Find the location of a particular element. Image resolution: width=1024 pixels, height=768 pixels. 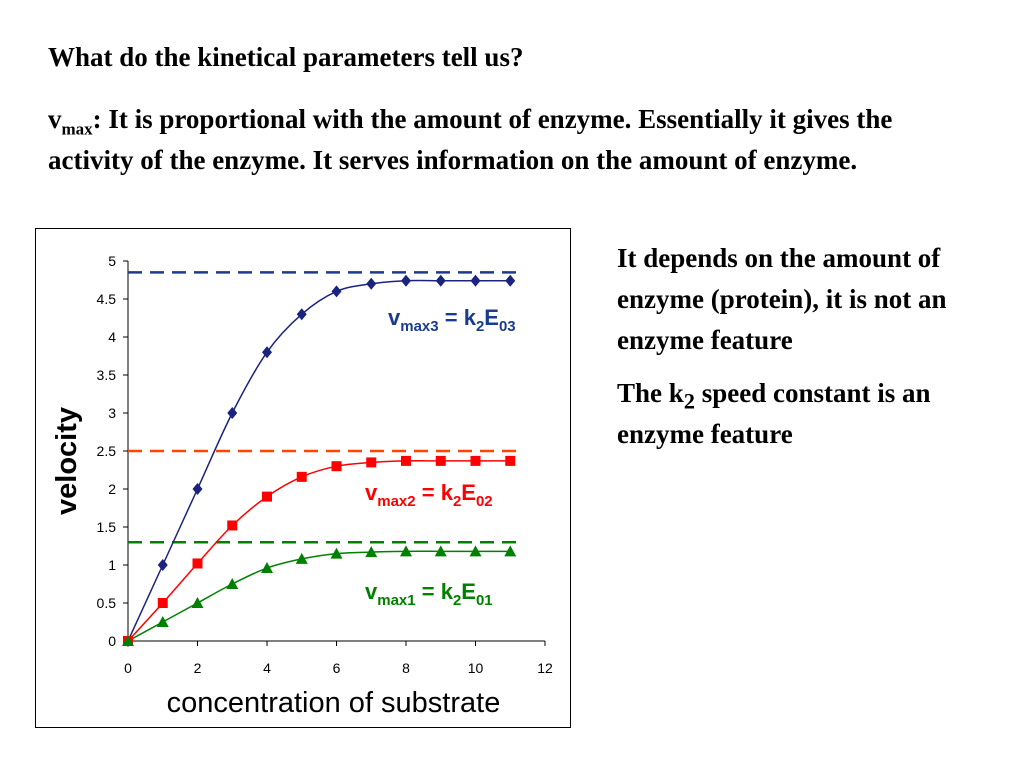

x-axis-title: concentration of substrate is located at coordinates (334, 703).